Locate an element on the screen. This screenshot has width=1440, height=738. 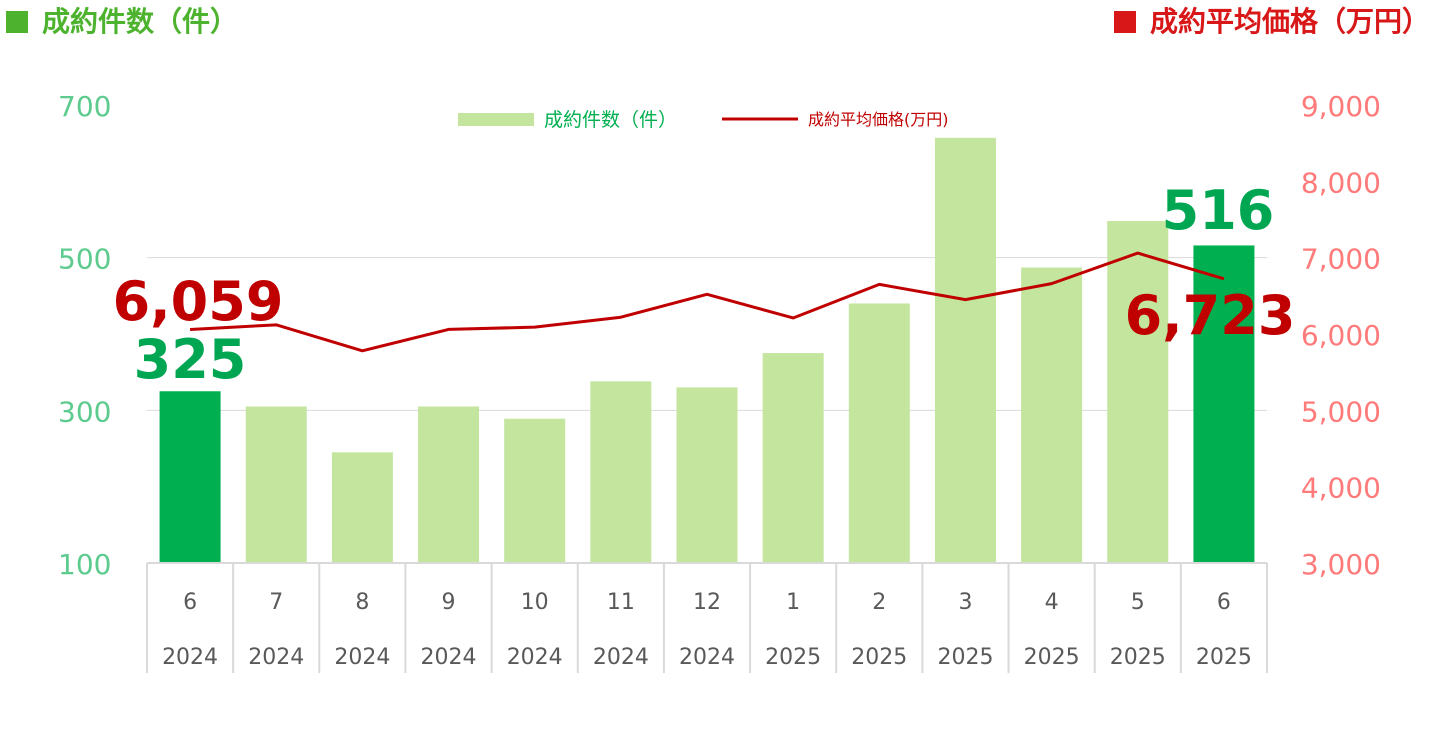
price-line-layer is located at coordinates (707, 302).